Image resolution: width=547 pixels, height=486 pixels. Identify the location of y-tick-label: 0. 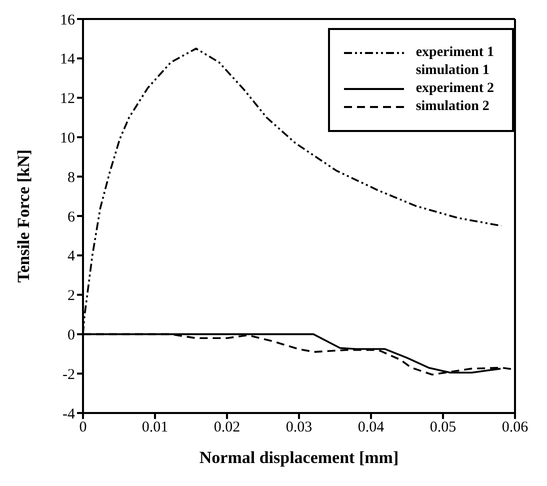
(71, 336).